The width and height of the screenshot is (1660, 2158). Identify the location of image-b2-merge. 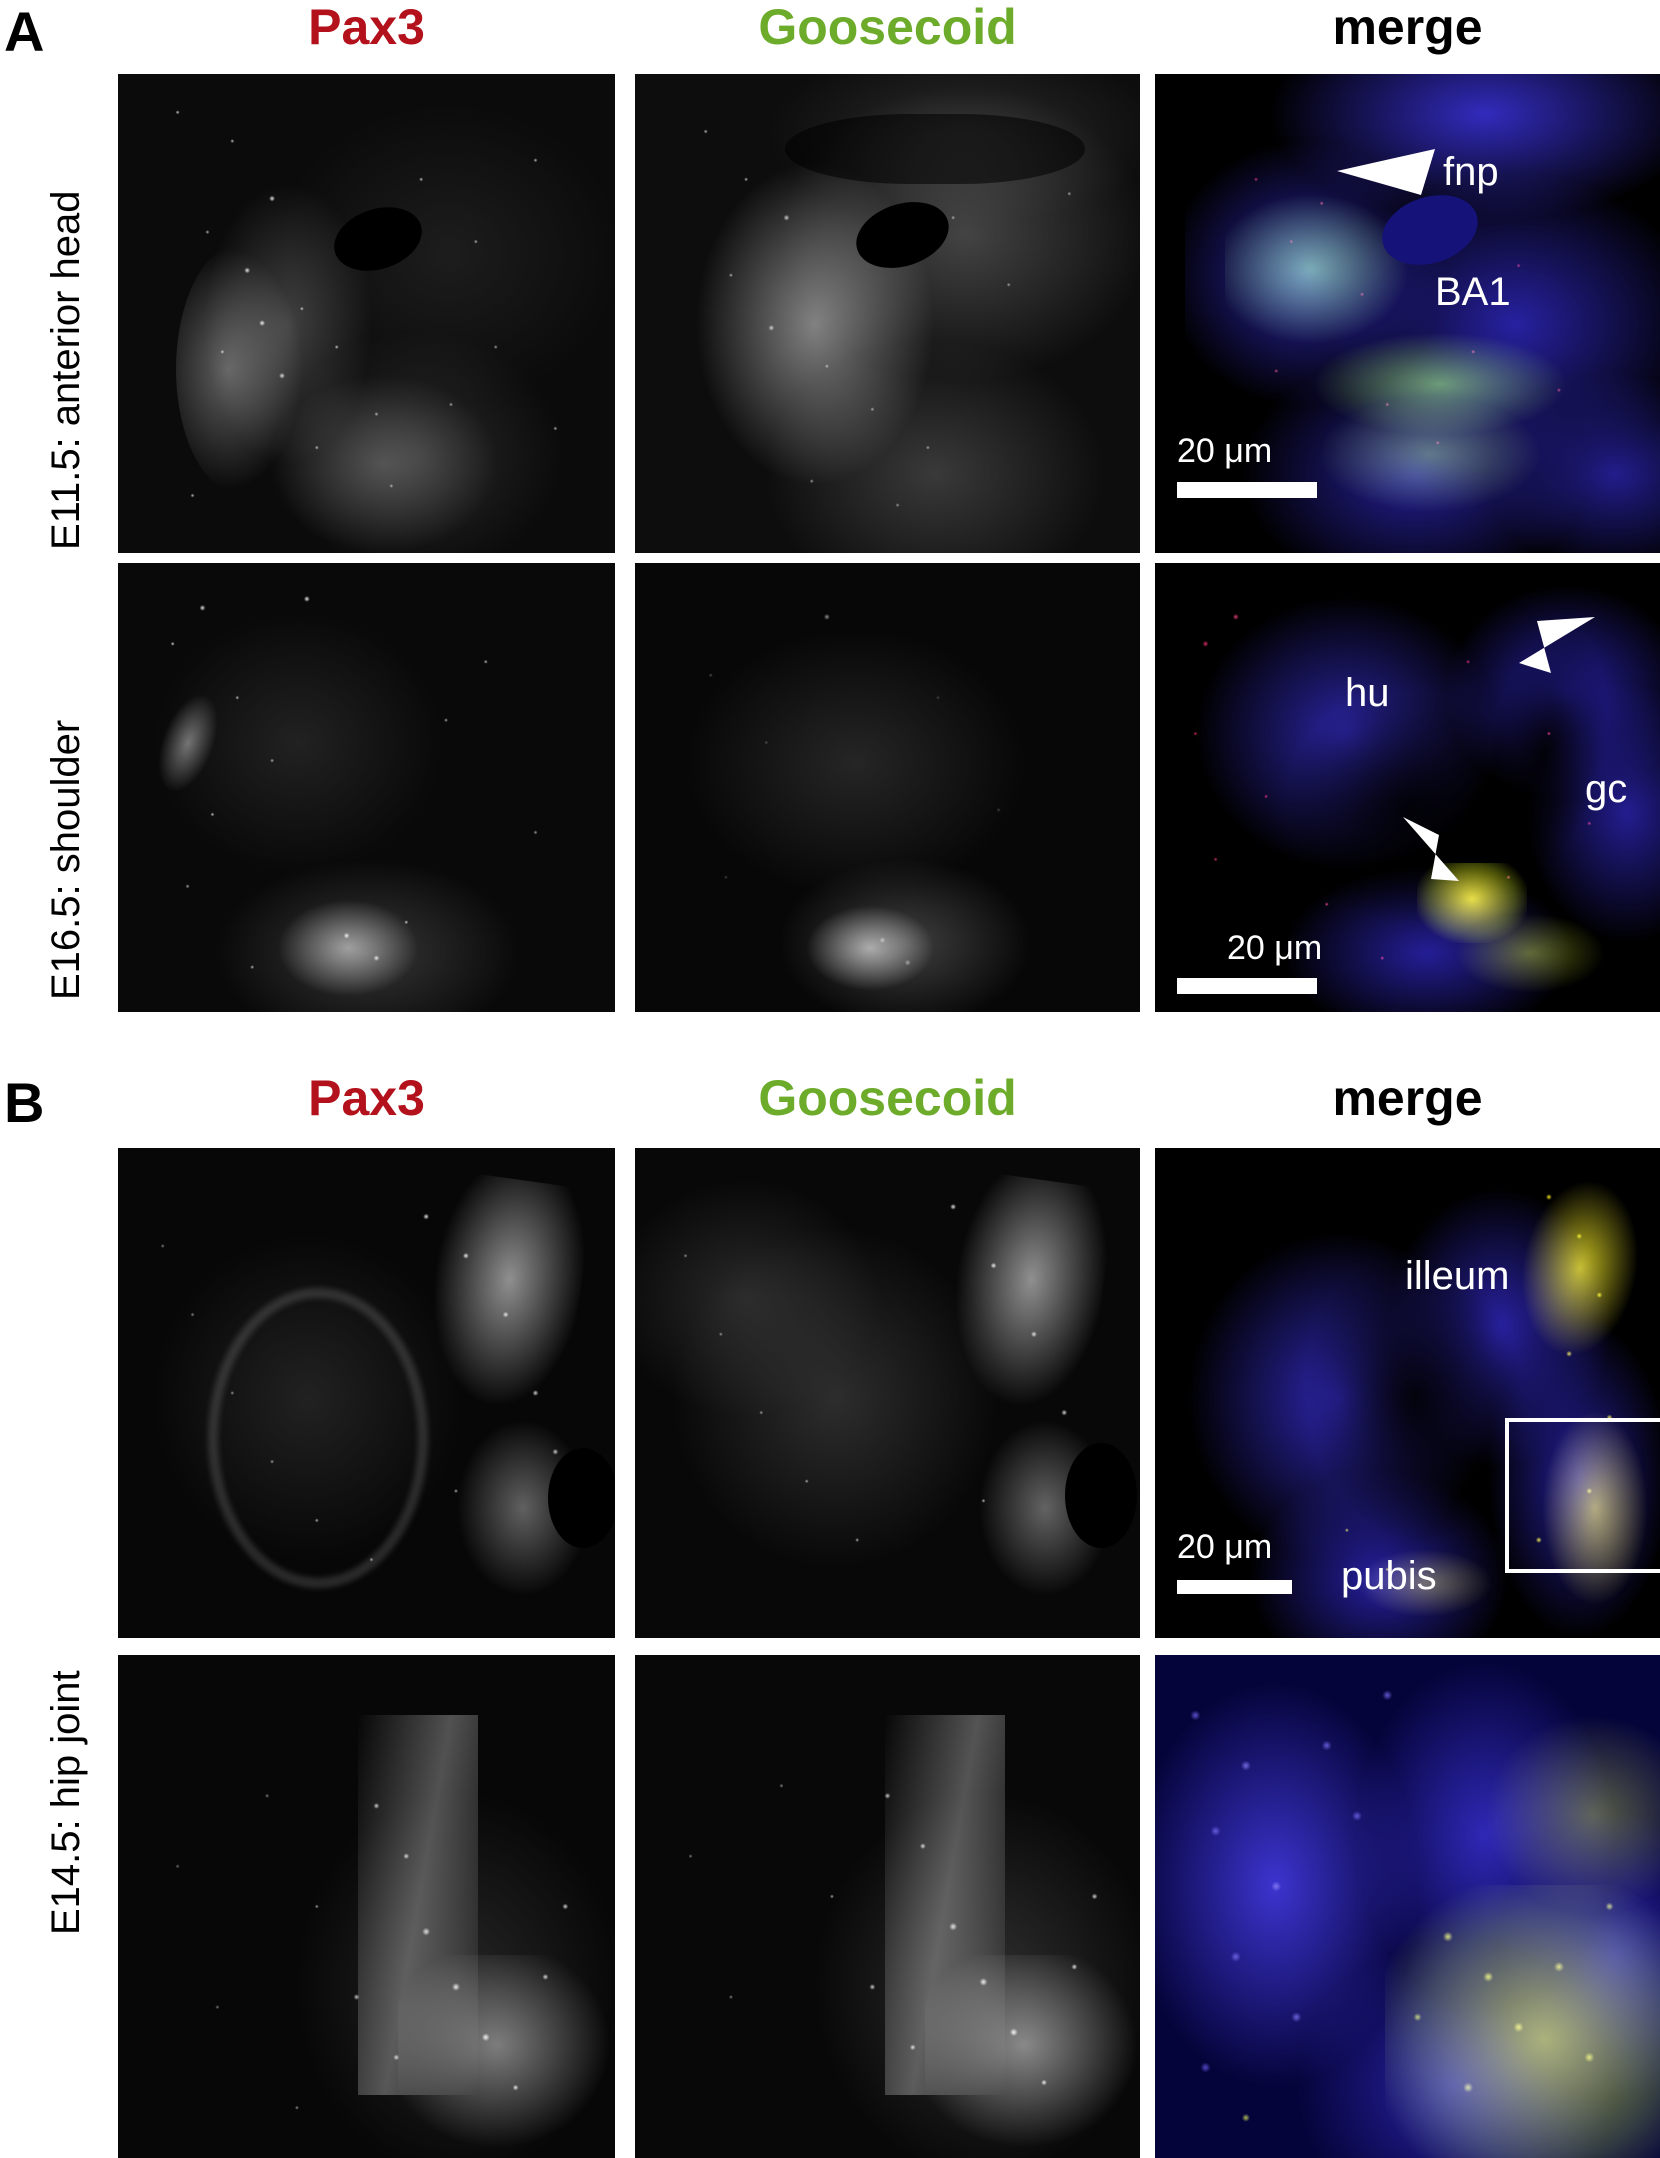
(1407, 1906).